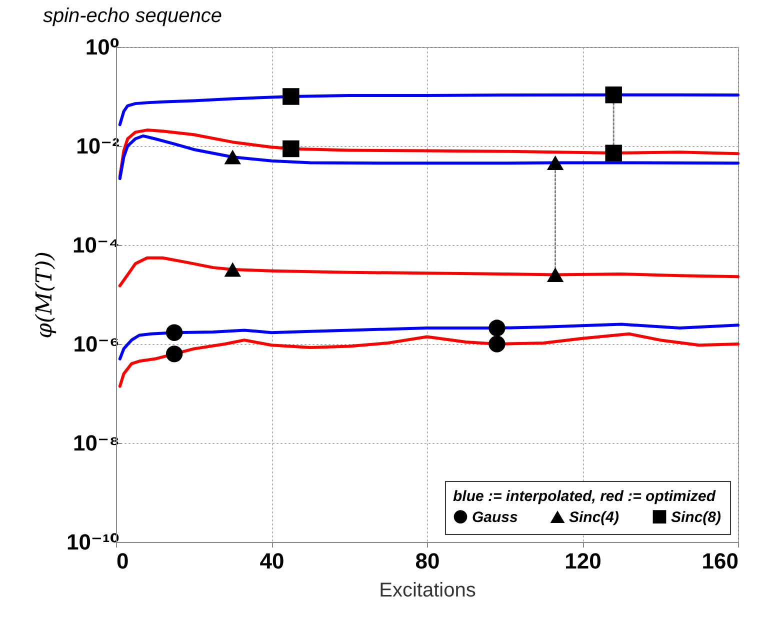 The width and height of the screenshot is (768, 625). What do you see at coordinates (495, 517) in the screenshot?
I see `legend-label: Gauss` at bounding box center [495, 517].